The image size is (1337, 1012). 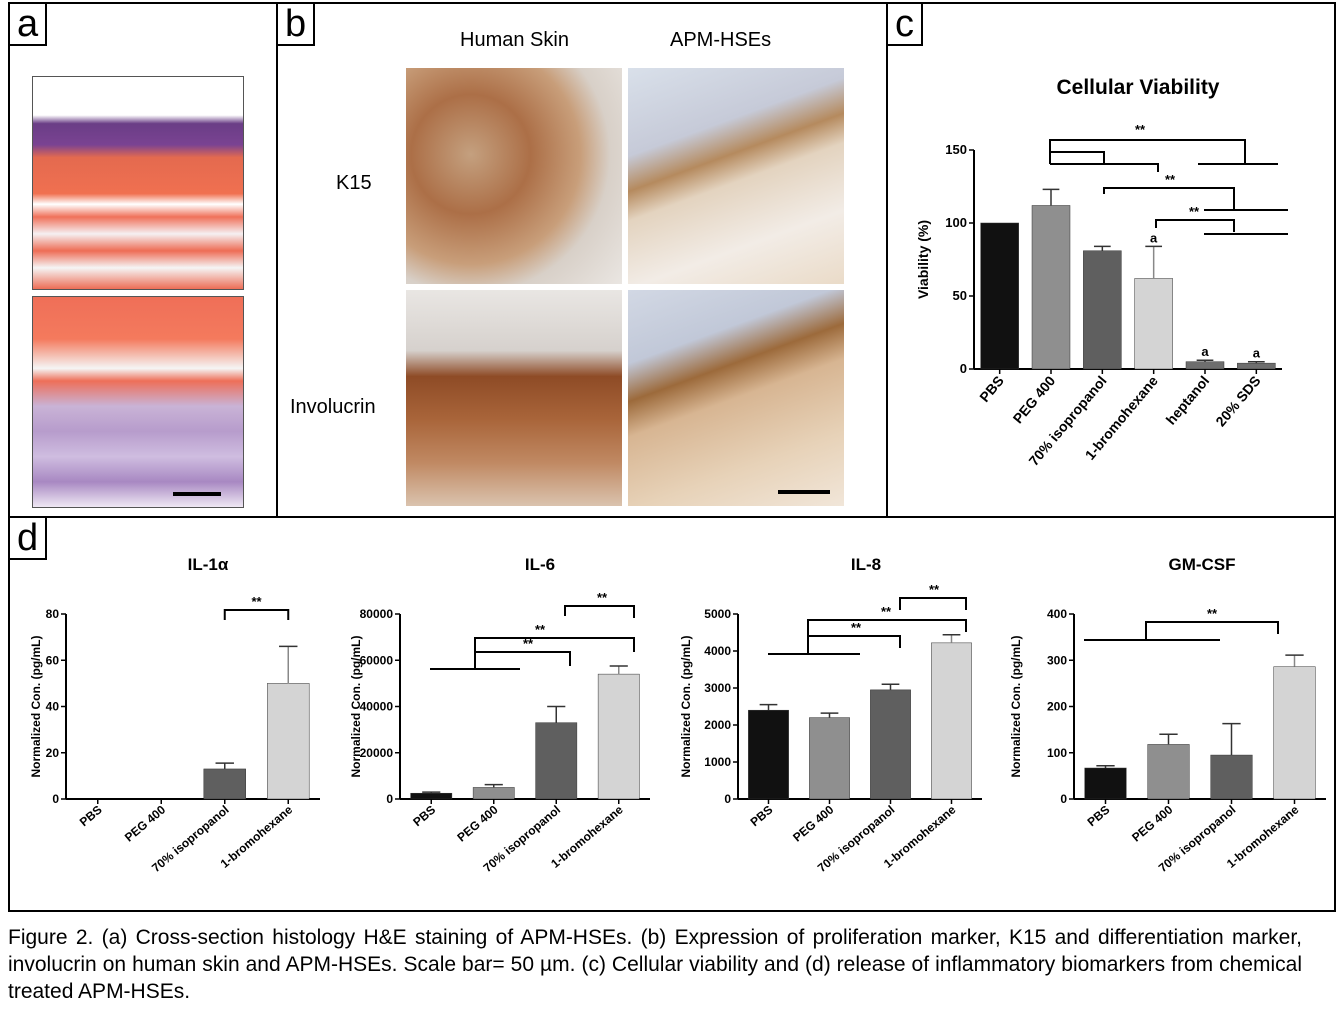 What do you see at coordinates (717, 725) in the screenshot?
I see `y-tick-label: 2000` at bounding box center [717, 725].